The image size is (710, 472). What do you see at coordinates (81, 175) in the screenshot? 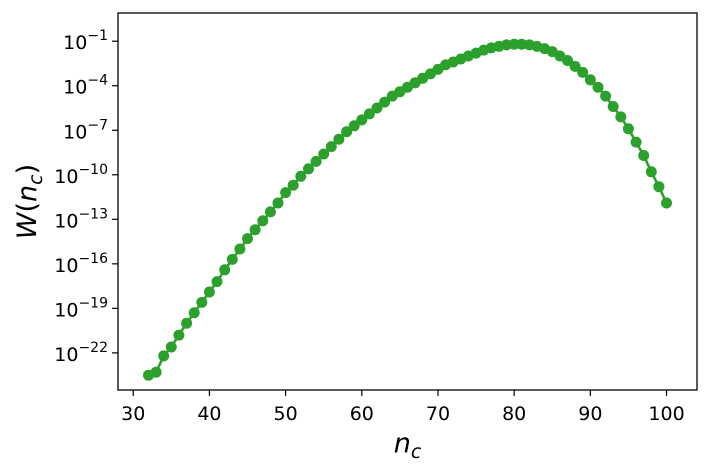
I see `y-tick-label: 10⁻¹⁰` at bounding box center [81, 175].